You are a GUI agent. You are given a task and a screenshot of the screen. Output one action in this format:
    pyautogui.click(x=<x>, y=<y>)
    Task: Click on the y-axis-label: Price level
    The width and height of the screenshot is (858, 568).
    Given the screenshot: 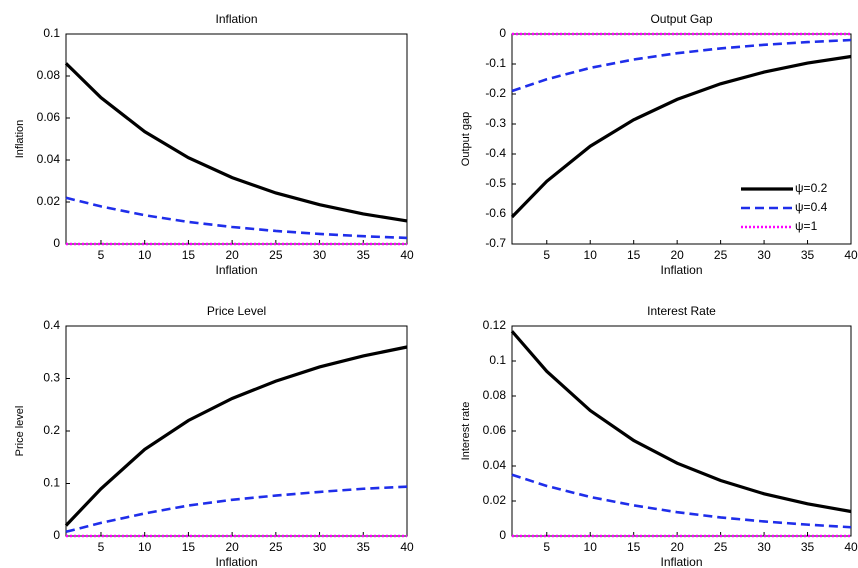 What is the action you would take?
    pyautogui.click(x=20, y=431)
    